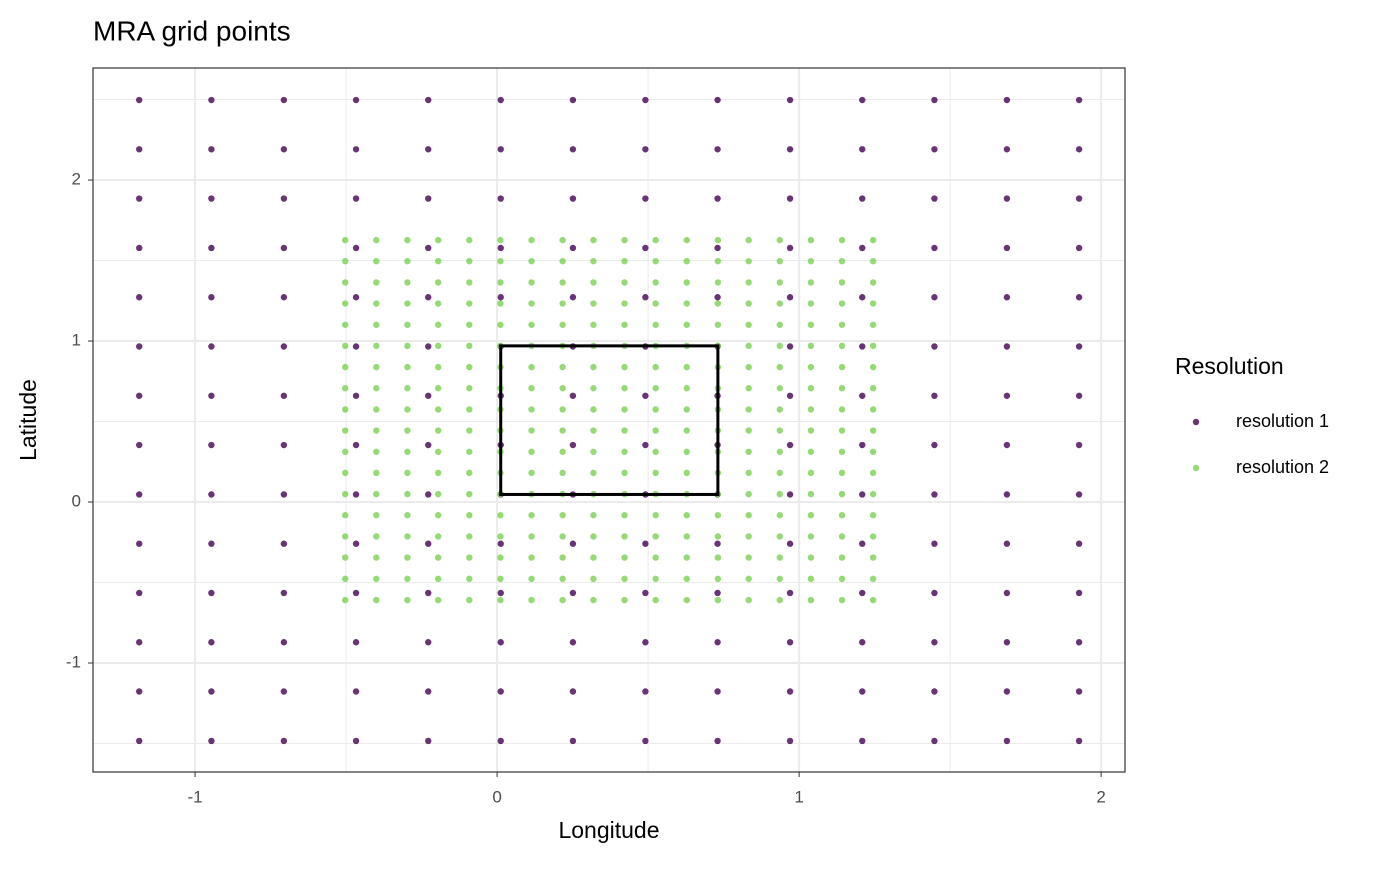  I want to click on legend-label: resolution 2, so click(1282, 467).